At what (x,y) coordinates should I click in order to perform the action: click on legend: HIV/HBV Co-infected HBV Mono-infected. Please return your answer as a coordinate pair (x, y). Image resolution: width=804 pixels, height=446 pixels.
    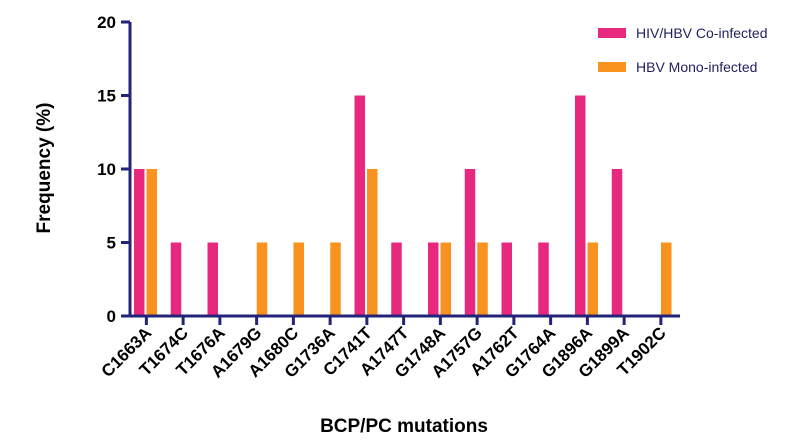
    Looking at the image, I should click on (683, 50).